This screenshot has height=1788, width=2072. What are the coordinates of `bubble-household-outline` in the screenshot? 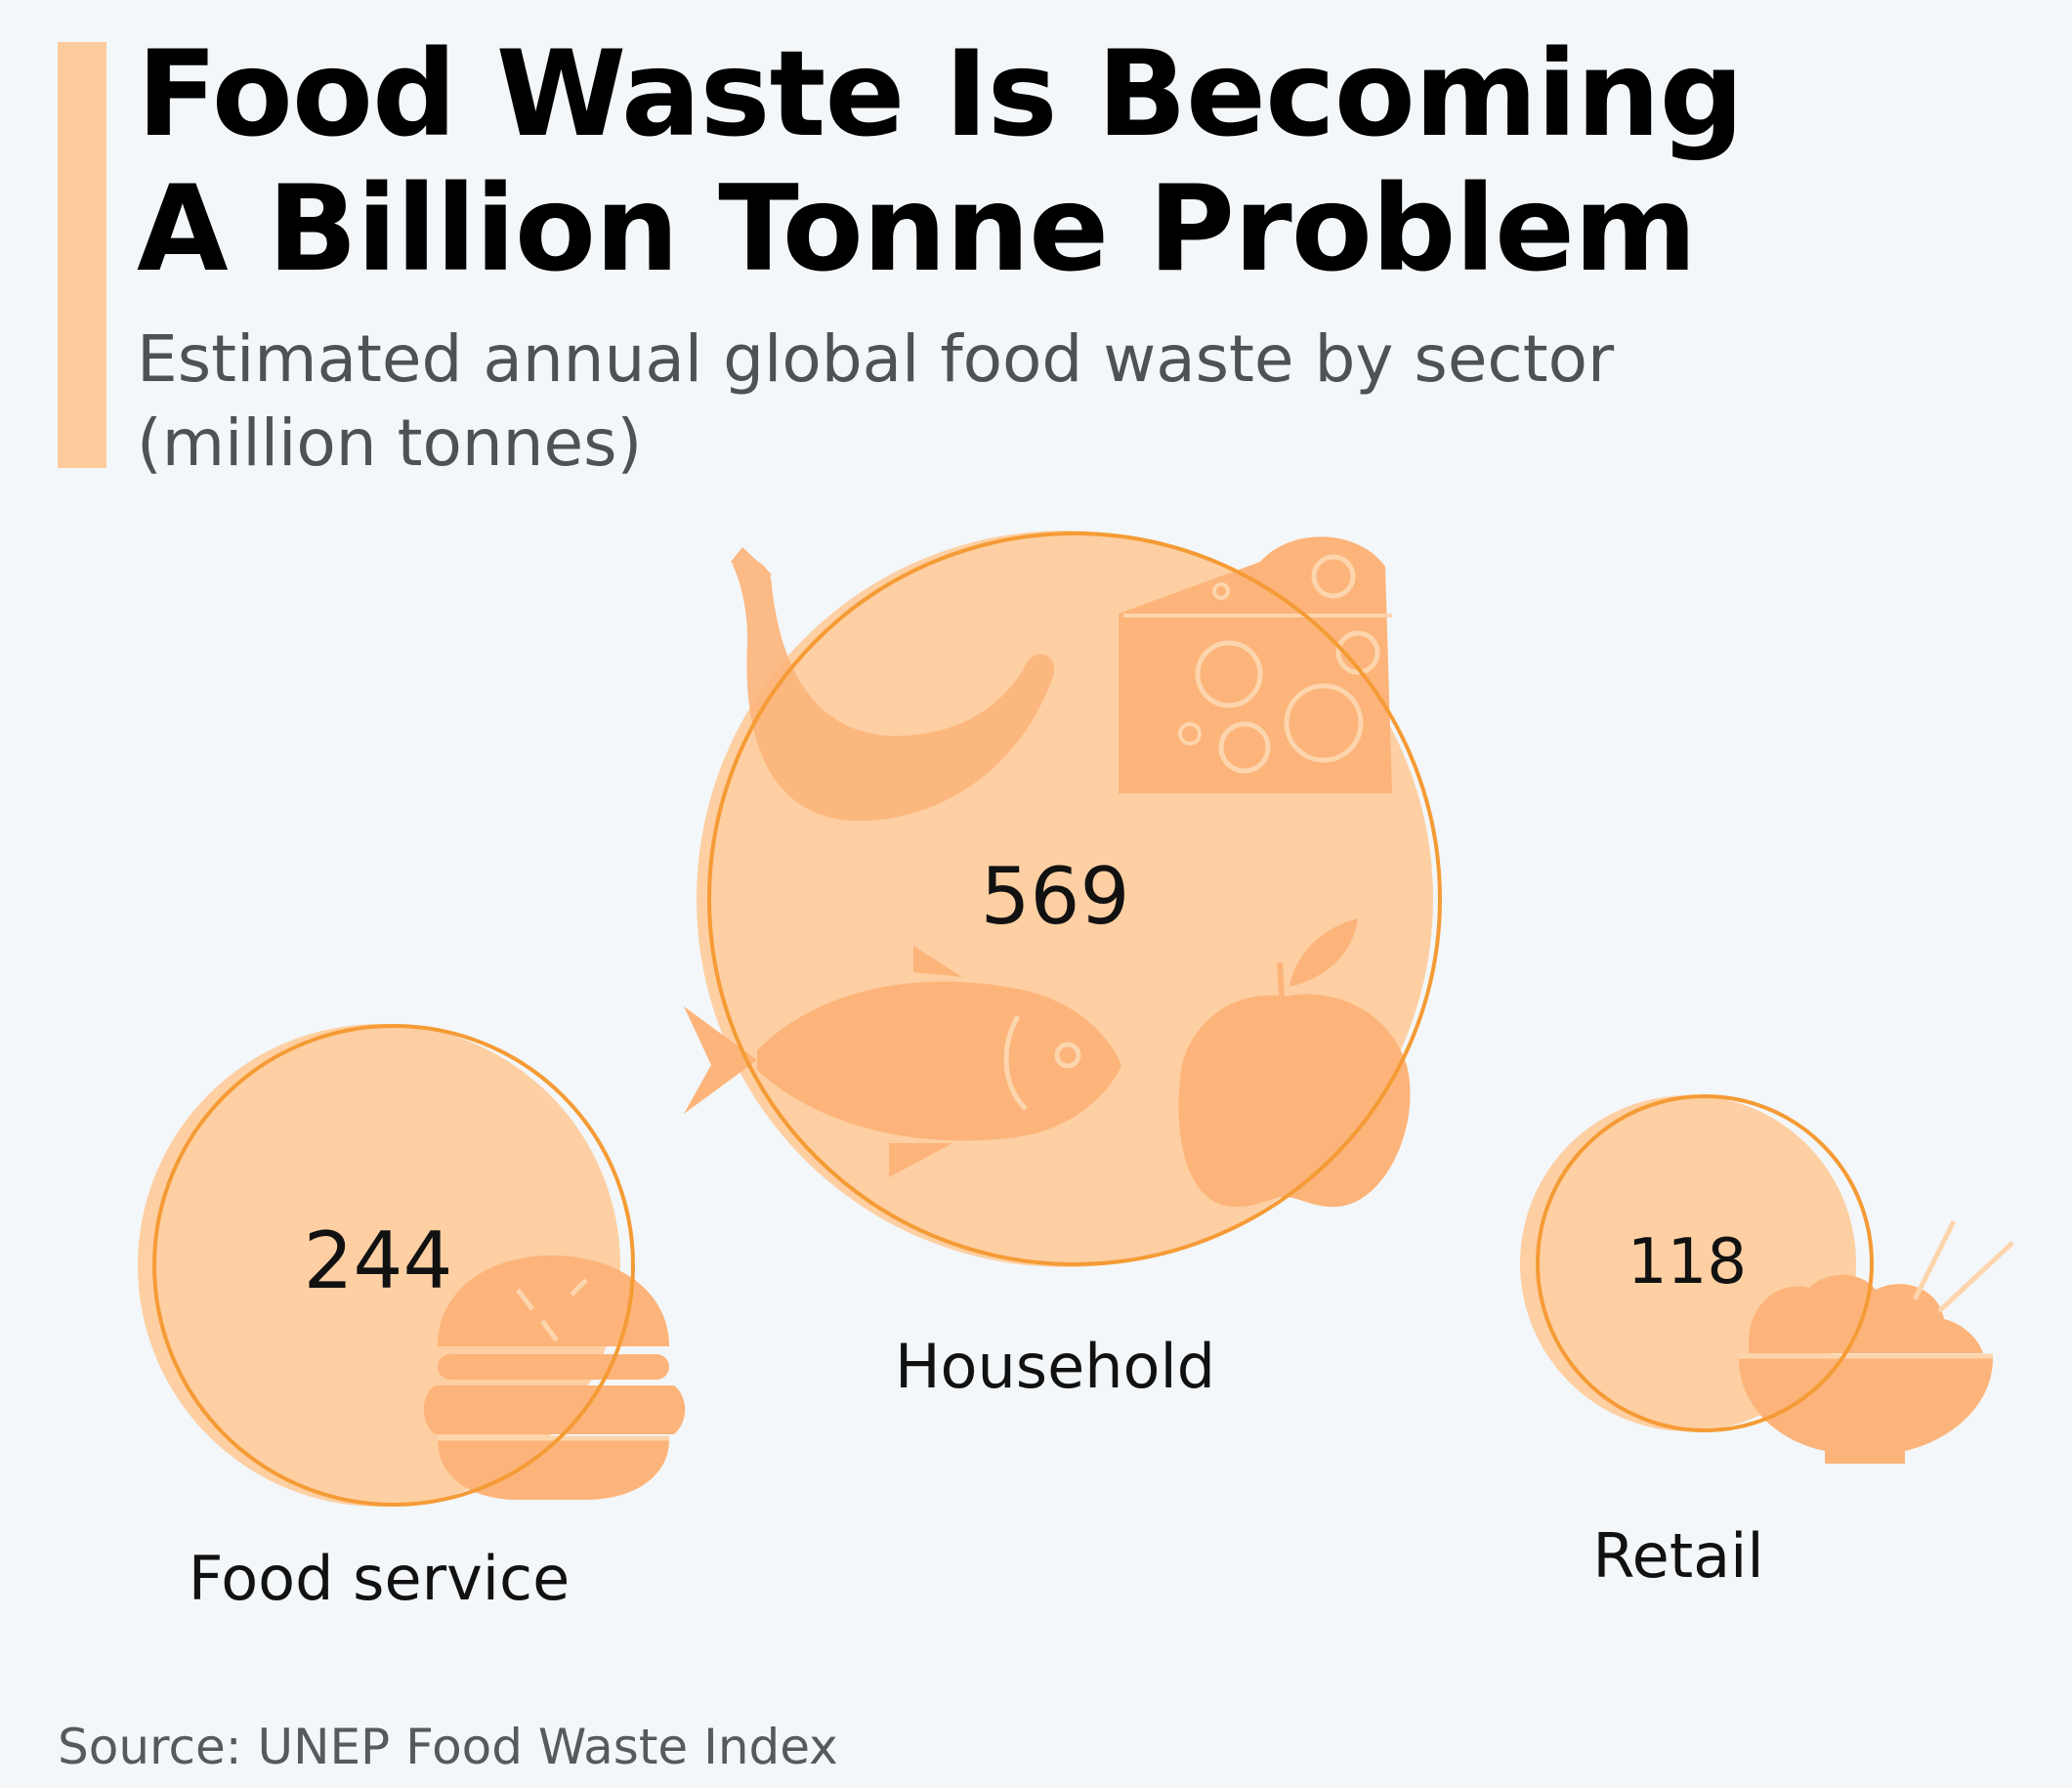 It's located at (1074, 899).